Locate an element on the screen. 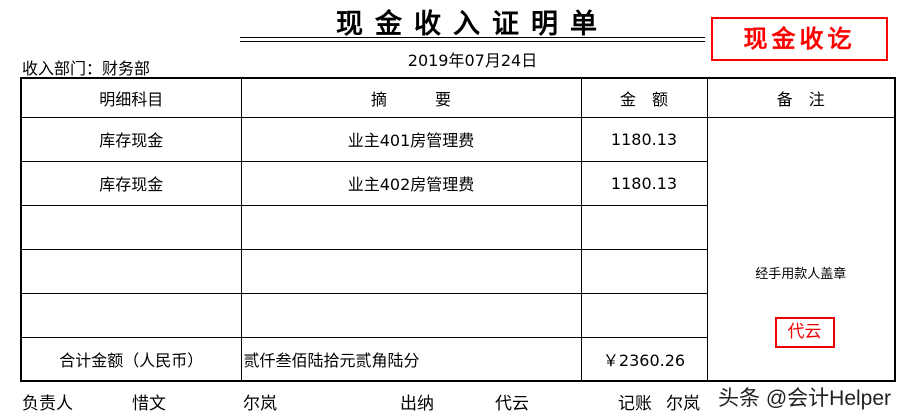  total-amount: ￥2360.26 is located at coordinates (644, 359).